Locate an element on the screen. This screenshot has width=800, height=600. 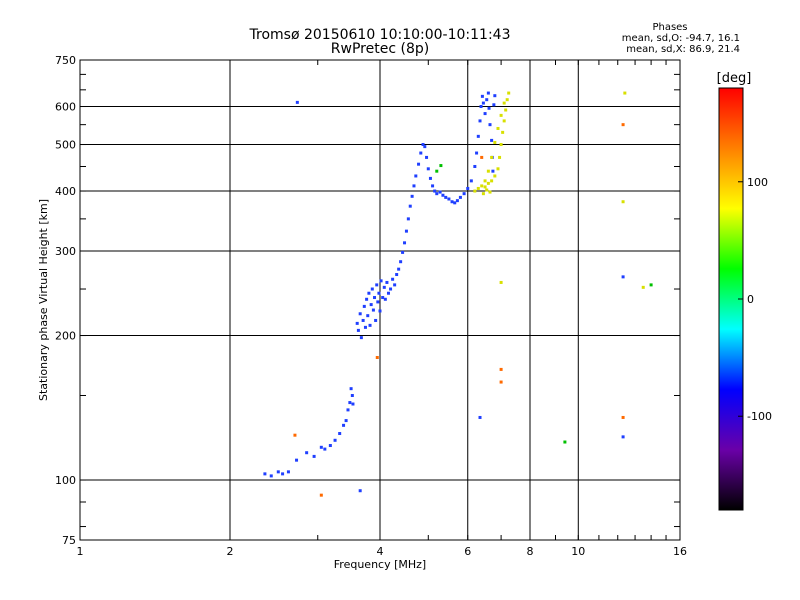
x-tick-label: 10 is located at coordinates (578, 551).